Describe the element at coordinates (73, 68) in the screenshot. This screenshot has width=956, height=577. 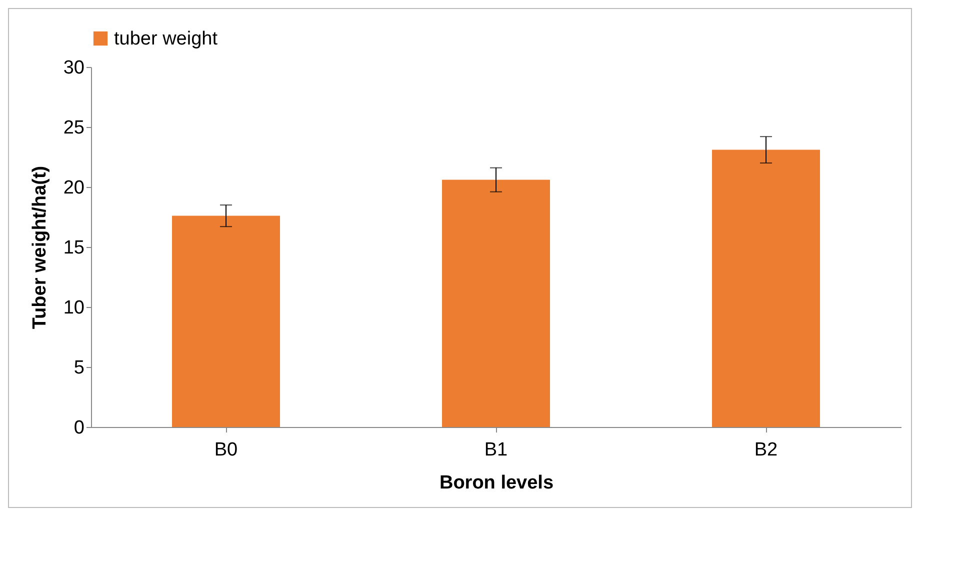
I see `y-tick-label: 30` at that location.